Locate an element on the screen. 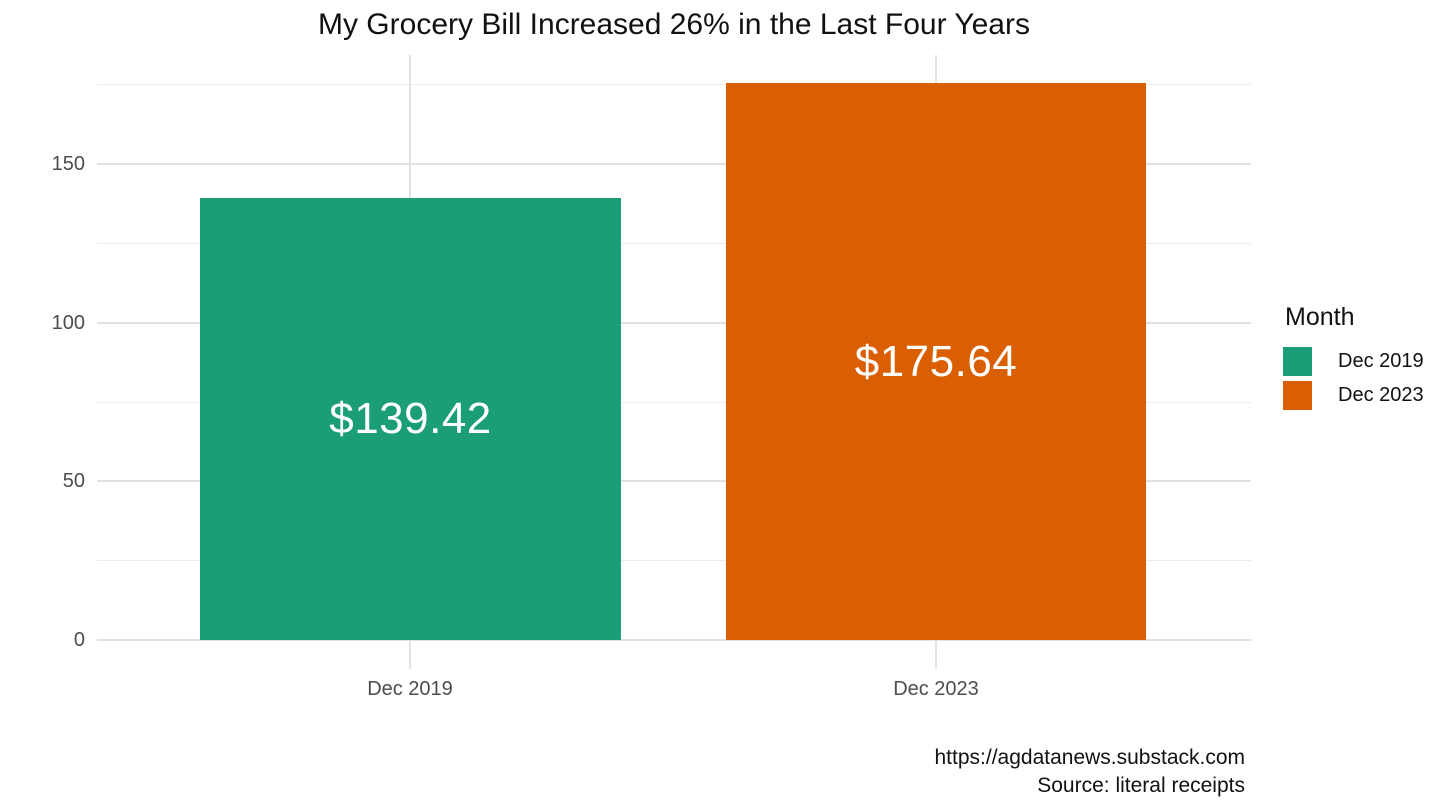 The image size is (1456, 809). legend-entry-dec-2023: Dec 2023 is located at coordinates (1365, 395).